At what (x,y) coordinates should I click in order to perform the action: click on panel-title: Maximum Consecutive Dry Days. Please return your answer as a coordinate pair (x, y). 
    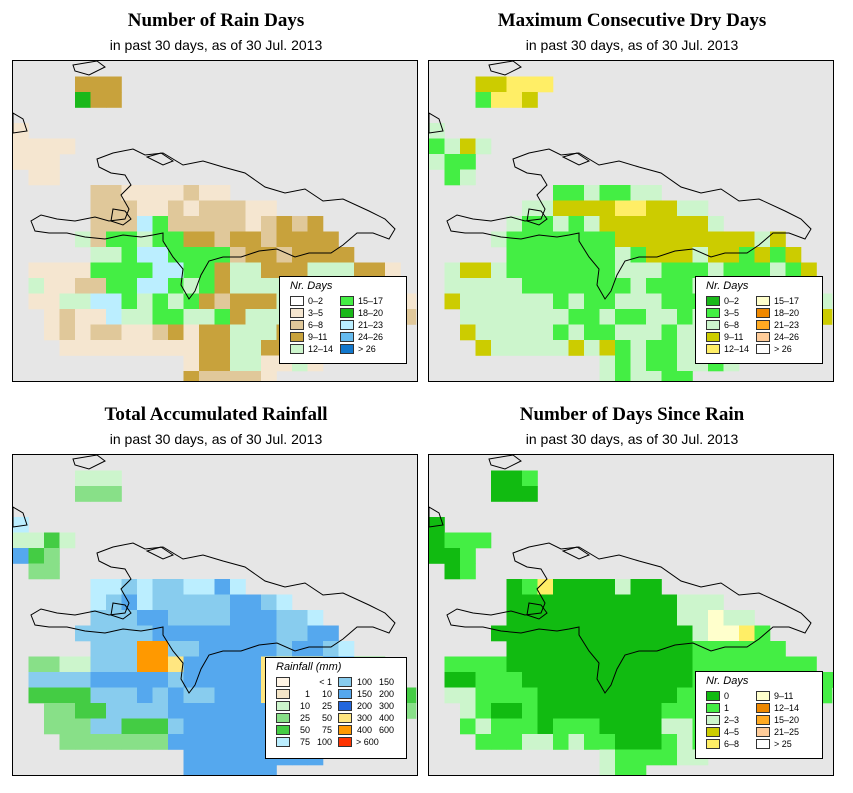
    Looking at the image, I should click on (632, 20).